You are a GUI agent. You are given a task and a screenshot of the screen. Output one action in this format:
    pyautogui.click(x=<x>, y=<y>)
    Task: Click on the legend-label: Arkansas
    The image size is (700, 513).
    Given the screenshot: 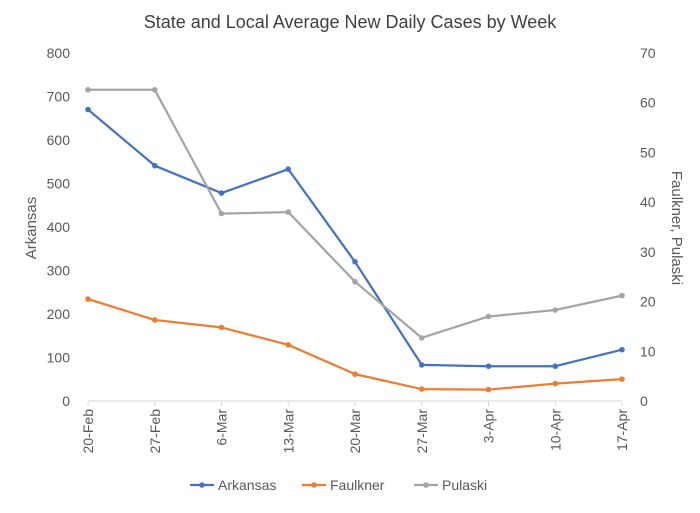 What is the action you would take?
    pyautogui.click(x=247, y=485)
    